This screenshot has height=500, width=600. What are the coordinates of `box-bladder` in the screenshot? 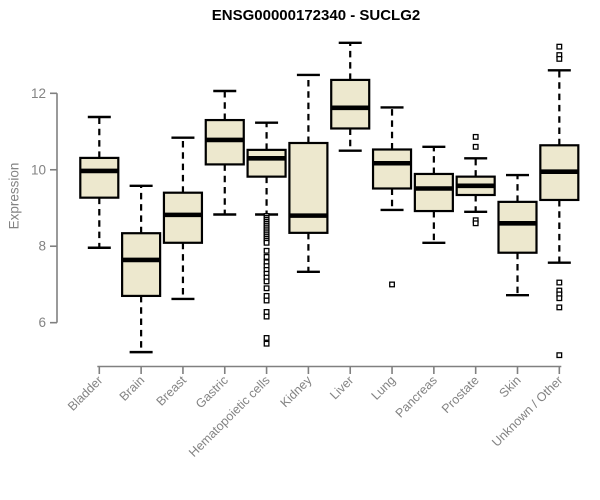 It's located at (99, 182).